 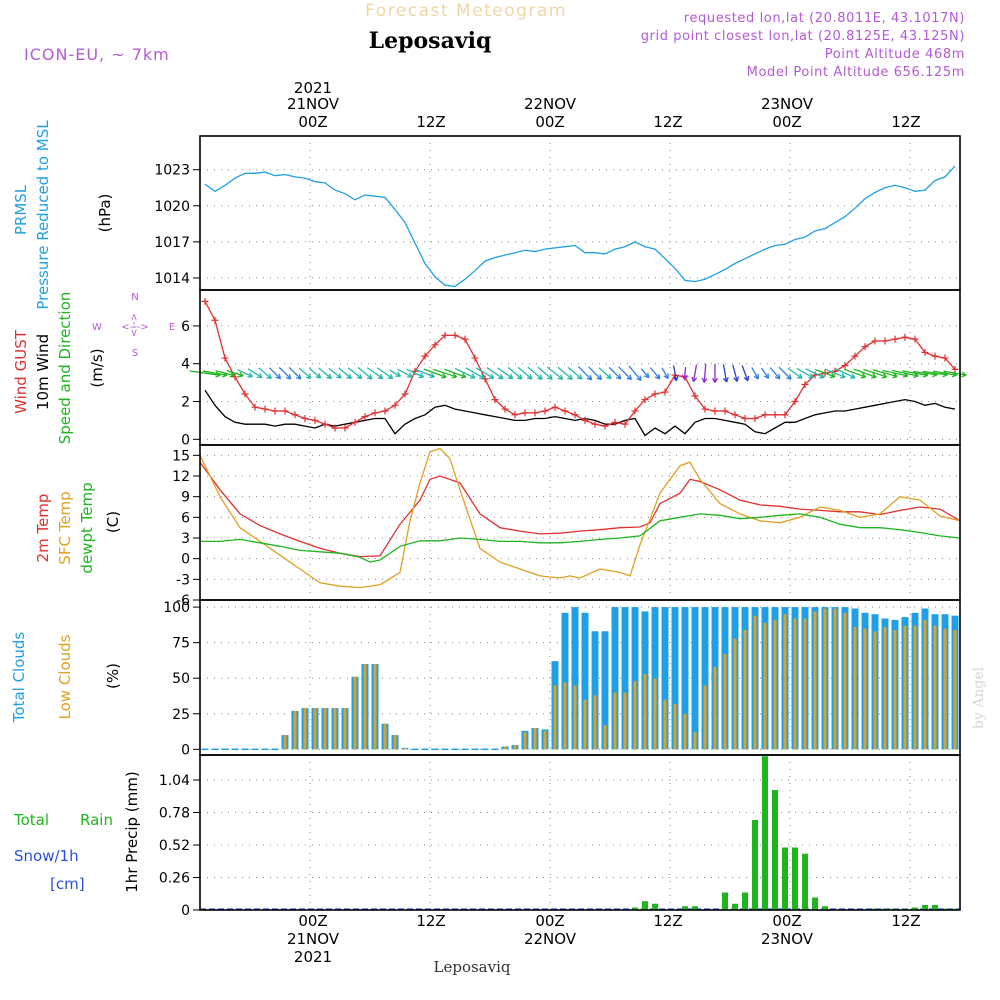 What do you see at coordinates (550, 939) in the screenshot?
I see `bottom-date-label-2: 22NOV` at bounding box center [550, 939].